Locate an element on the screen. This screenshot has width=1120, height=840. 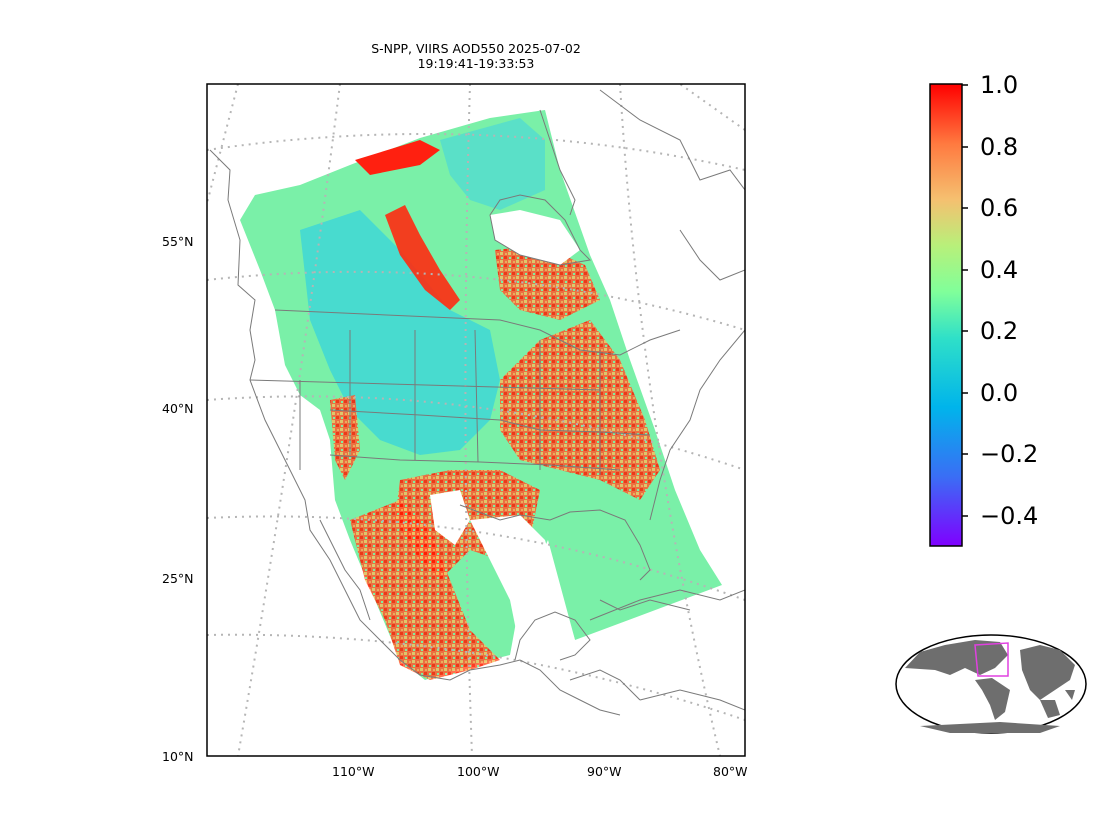
colorbar-tick-label: 0.8 is located at coordinates (999, 147).